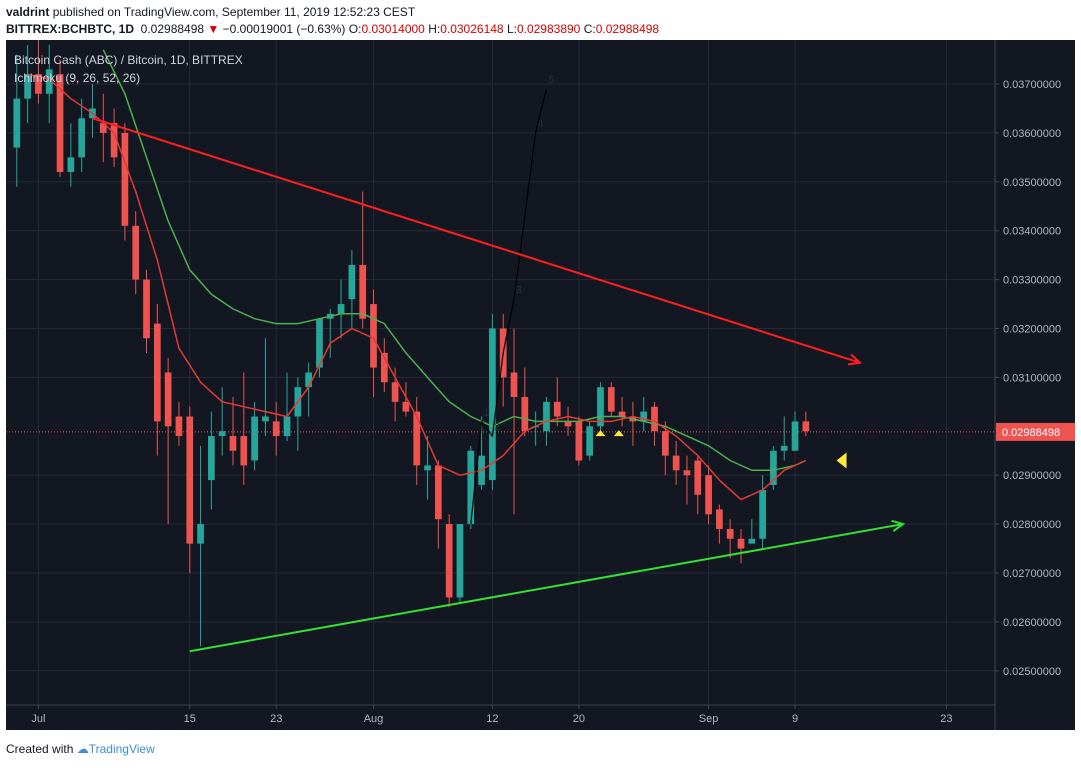  I want to click on close-value: 0.02988498, so click(627, 29).